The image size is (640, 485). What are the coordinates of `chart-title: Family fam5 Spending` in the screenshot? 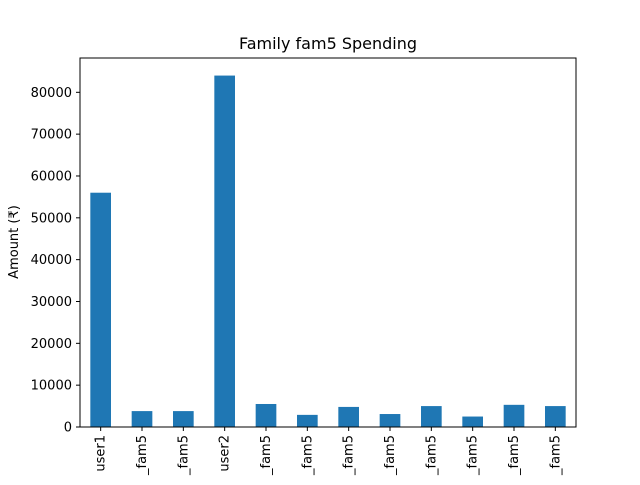 It's located at (328, 43).